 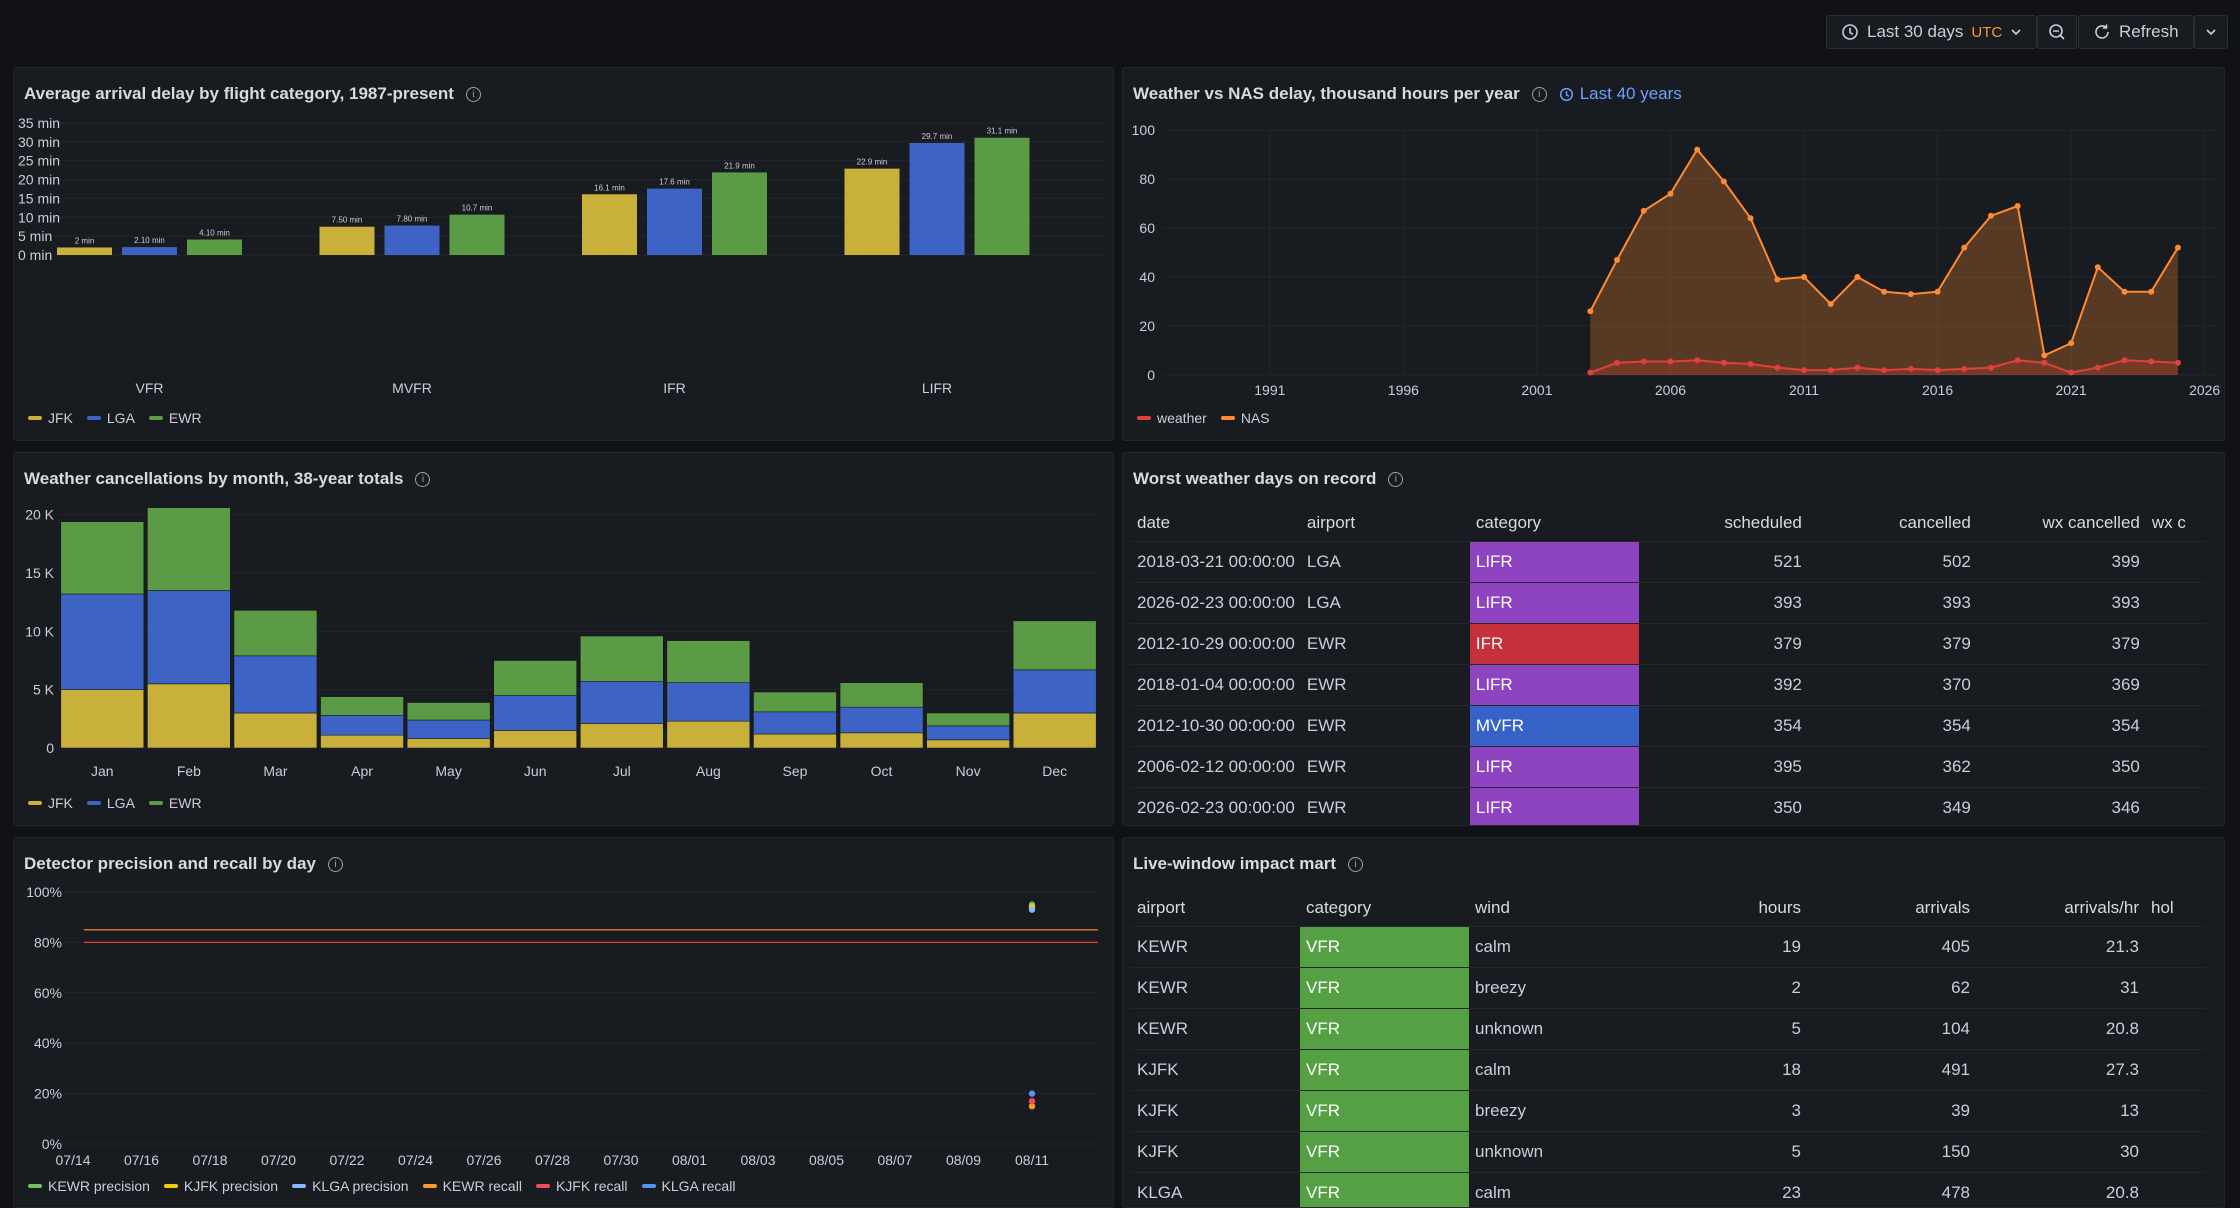 What do you see at coordinates (2101, 907) in the screenshot?
I see `column-header-arrivals-hr: arrivals/hr` at bounding box center [2101, 907].